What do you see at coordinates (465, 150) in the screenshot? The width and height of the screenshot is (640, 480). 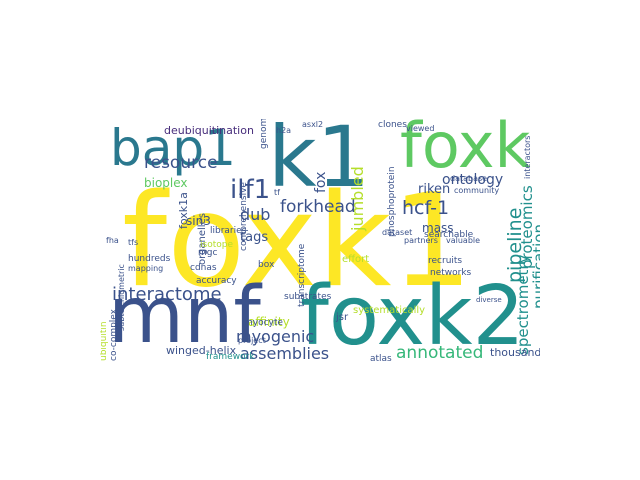 I see `word-foxk: foxk` at bounding box center [465, 150].